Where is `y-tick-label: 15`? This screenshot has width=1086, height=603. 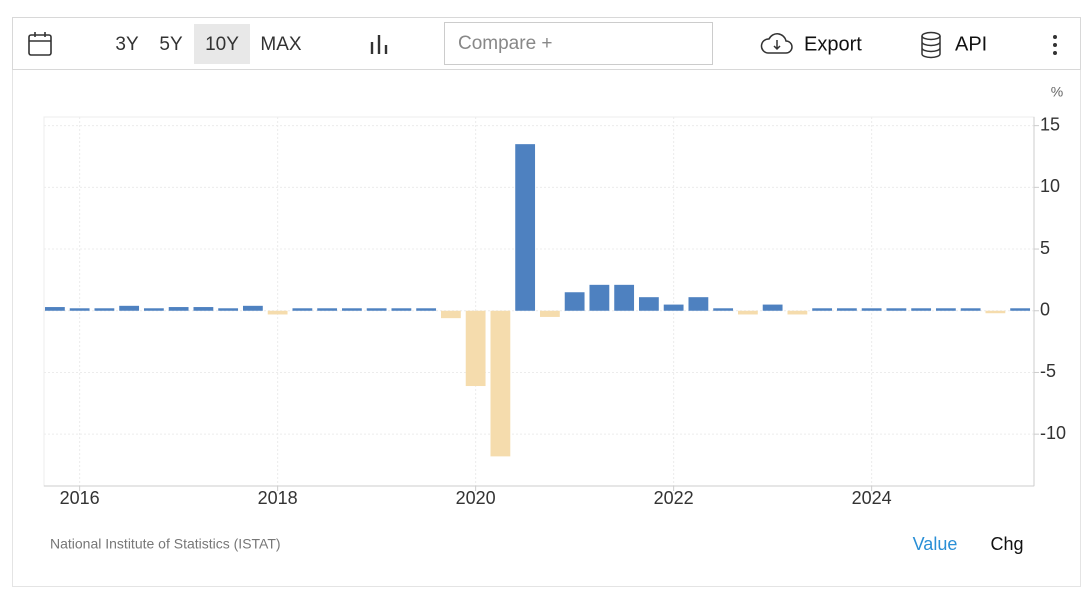
y-tick-label: 15 is located at coordinates (1050, 124).